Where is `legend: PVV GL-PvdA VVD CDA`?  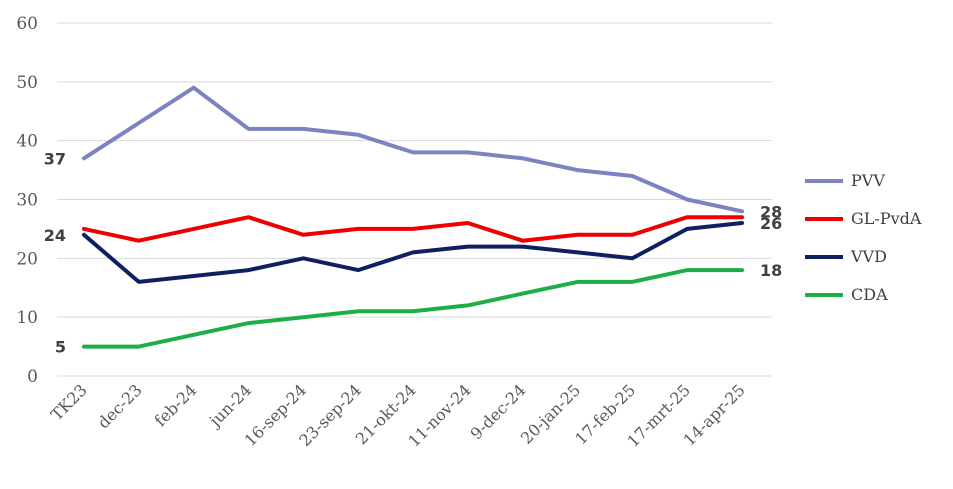
legend: PVV GL-PvdA VVD CDA is located at coordinates (863, 237).